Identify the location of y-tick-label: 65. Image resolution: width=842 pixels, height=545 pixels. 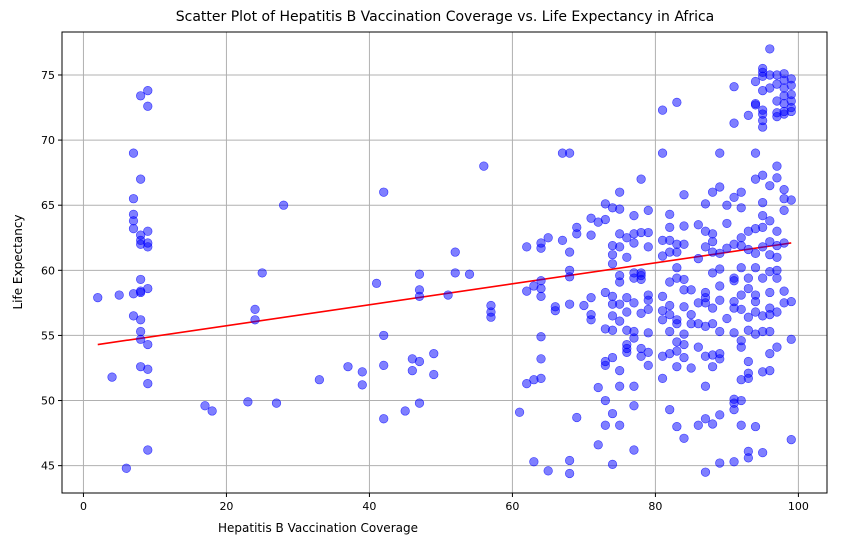
(48, 205).